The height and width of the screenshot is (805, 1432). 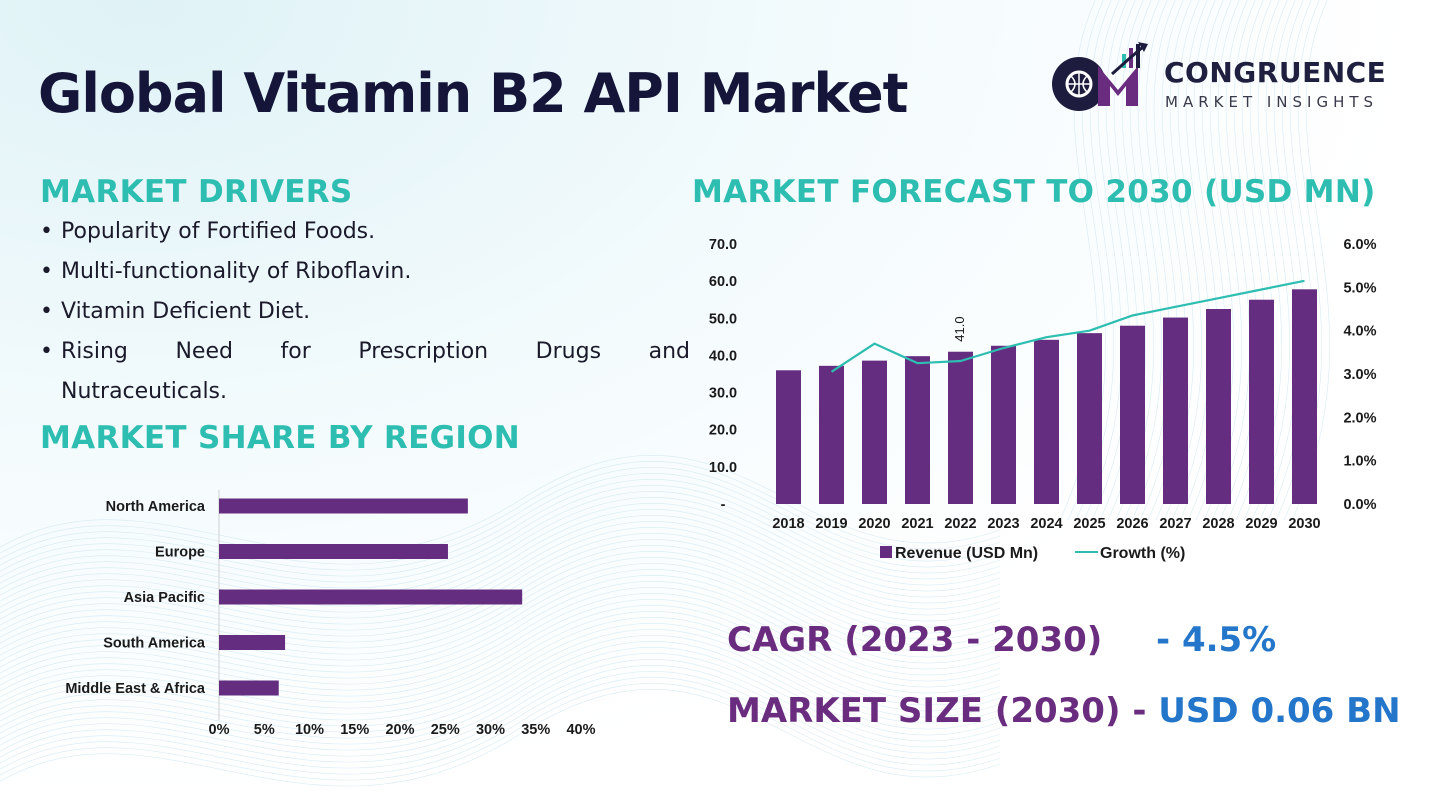 What do you see at coordinates (1359, 505) in the screenshot?
I see `y-right-tick-label: 0.0%` at bounding box center [1359, 505].